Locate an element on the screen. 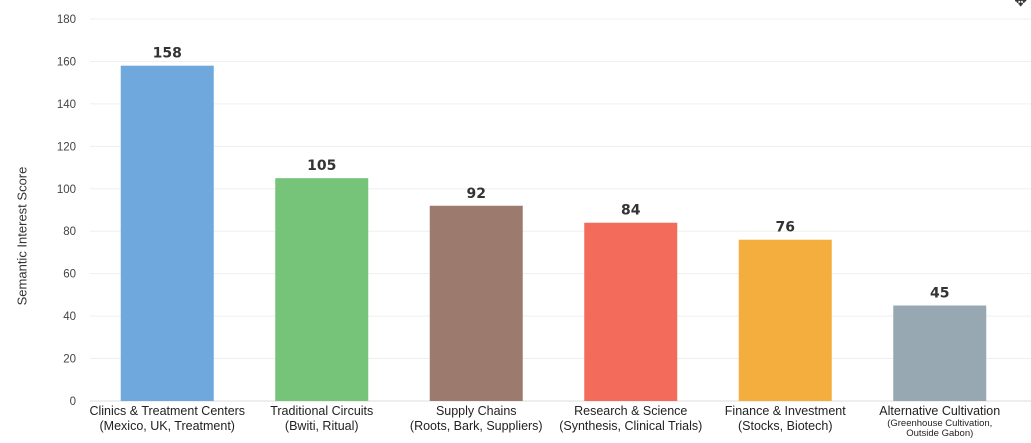 The image size is (1031, 443). x-tick-label-line1: Clinics & Treatment Centers is located at coordinates (167, 411).